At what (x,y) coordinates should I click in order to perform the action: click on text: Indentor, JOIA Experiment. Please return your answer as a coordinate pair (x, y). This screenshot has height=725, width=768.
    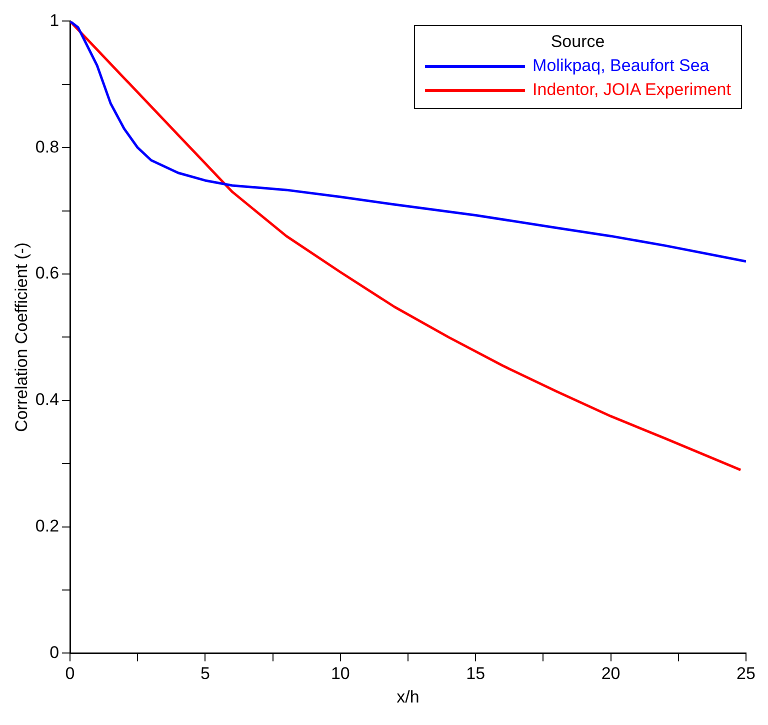
    Looking at the image, I should click on (631, 90).